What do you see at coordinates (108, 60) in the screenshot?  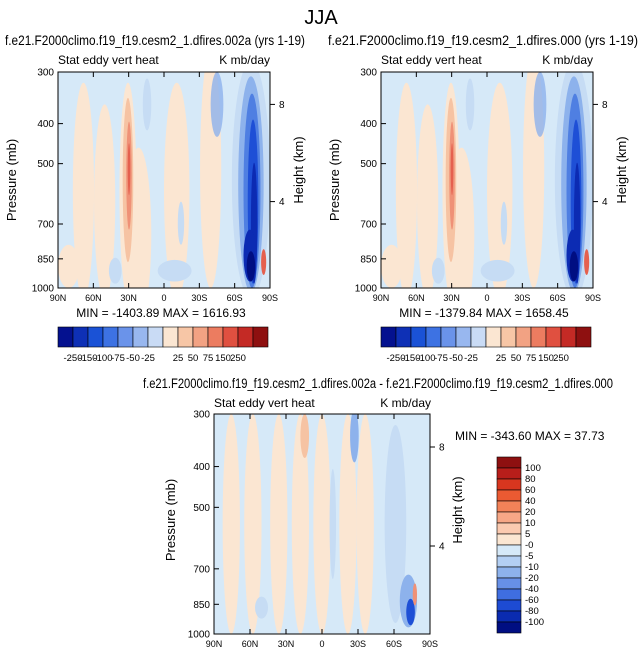 I see `panel-1-stat-label: Stat eddy vert heat` at bounding box center [108, 60].